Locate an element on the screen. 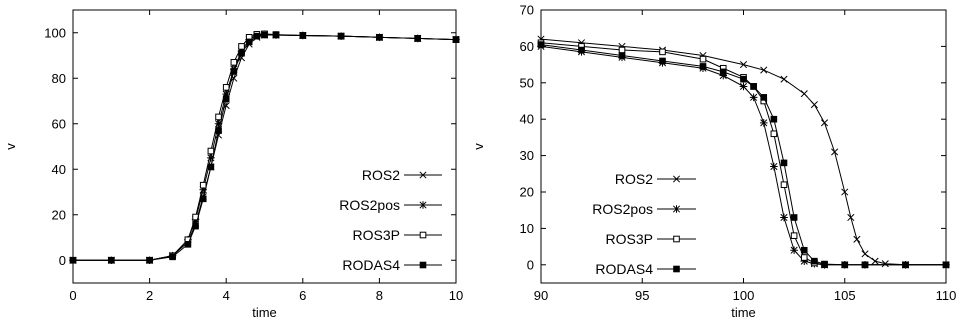 The image size is (960, 330). x-tick-label: 8 is located at coordinates (379, 295).